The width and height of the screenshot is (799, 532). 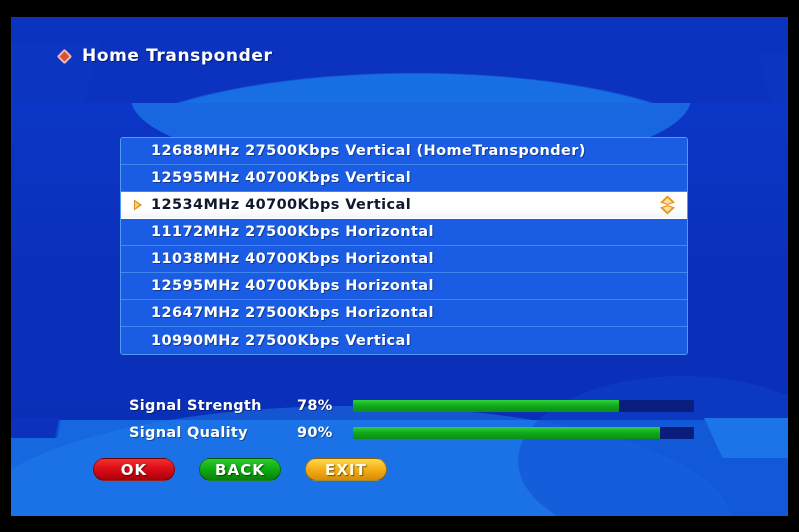 I want to click on list-item: 12595MHz 40700Kbps Vertical, so click(x=404, y=178).